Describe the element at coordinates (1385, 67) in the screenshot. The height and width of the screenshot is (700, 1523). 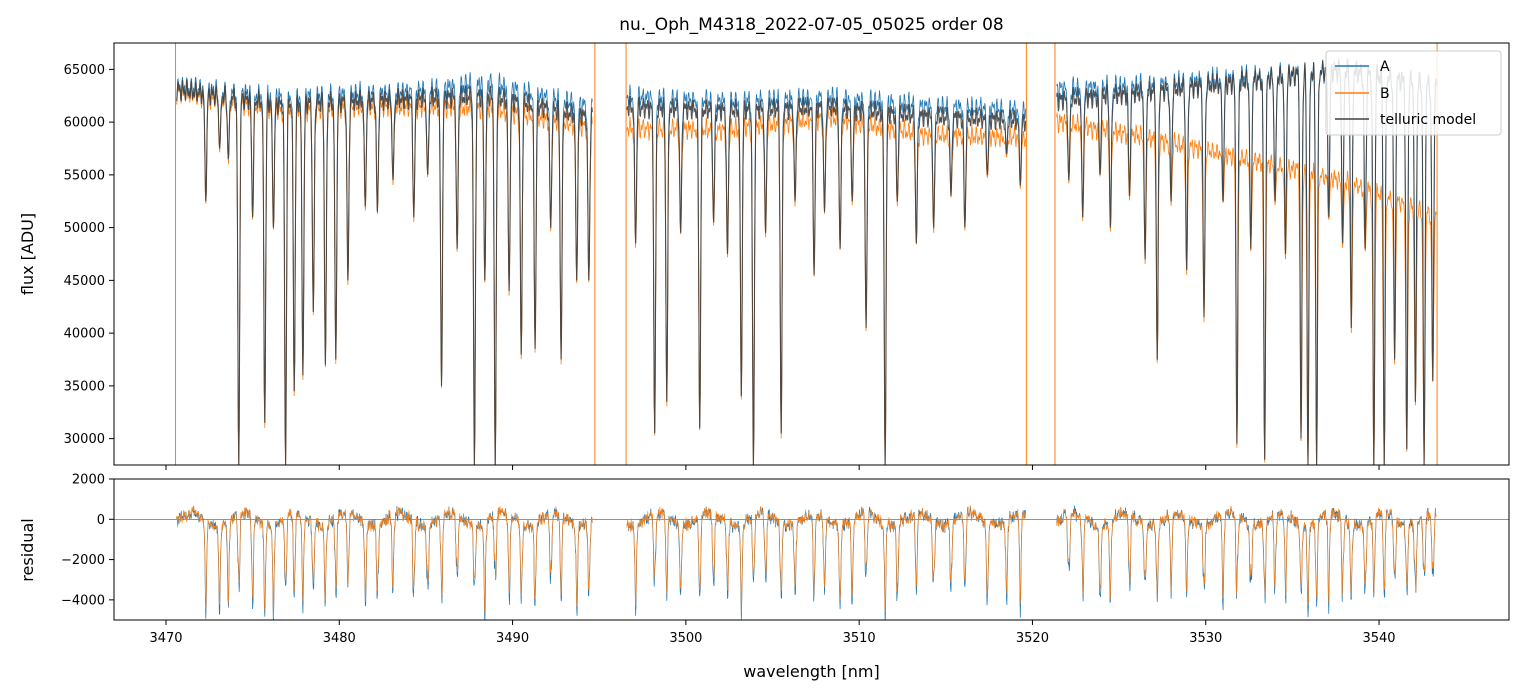
I see `legend-label-a: A` at that location.